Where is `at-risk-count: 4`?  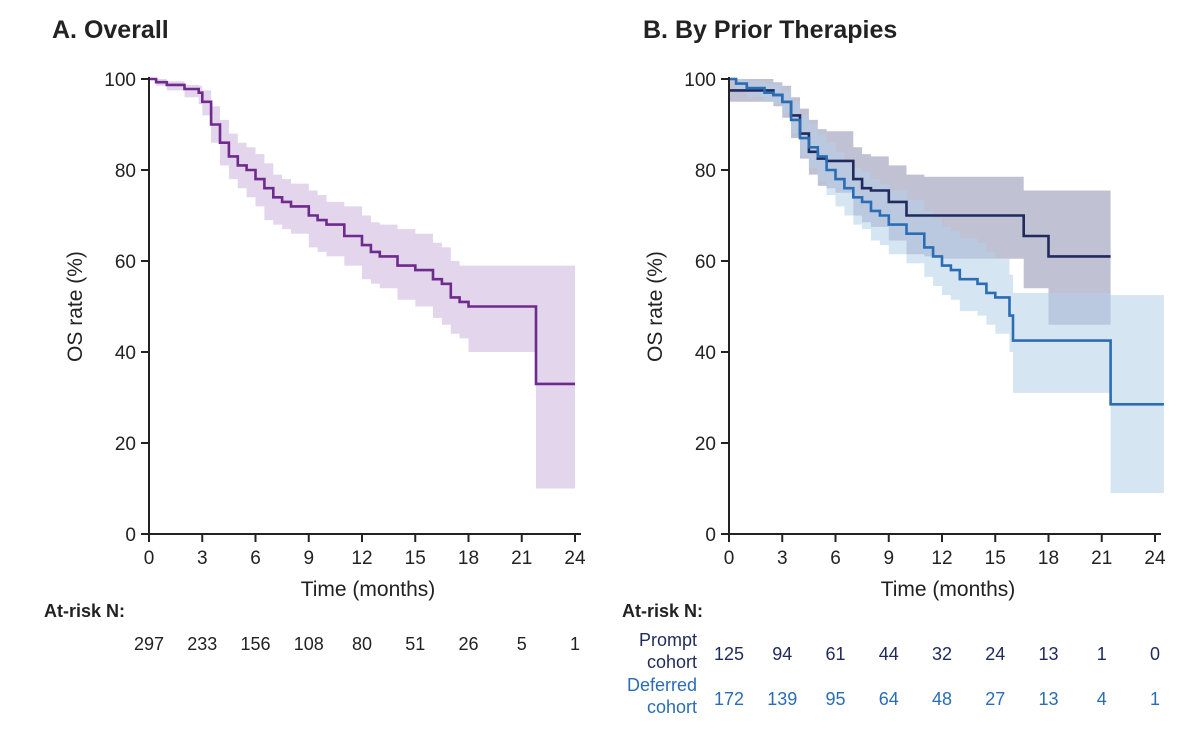 at-risk-count: 4 is located at coordinates (1102, 699).